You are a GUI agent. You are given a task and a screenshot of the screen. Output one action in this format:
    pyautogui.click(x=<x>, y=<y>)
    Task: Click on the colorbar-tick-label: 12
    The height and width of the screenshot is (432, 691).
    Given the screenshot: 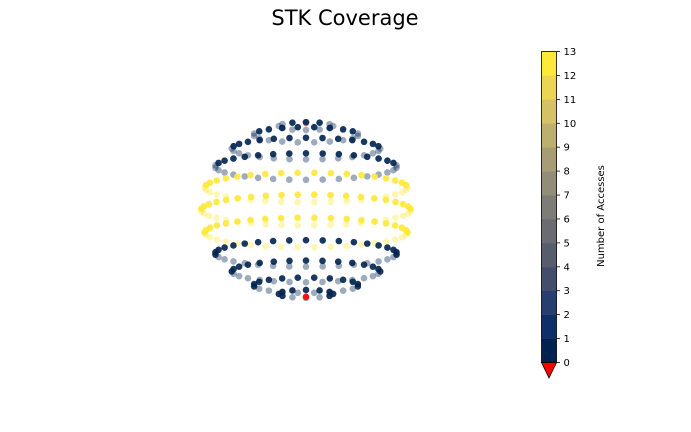 What is the action you would take?
    pyautogui.click(x=570, y=76)
    